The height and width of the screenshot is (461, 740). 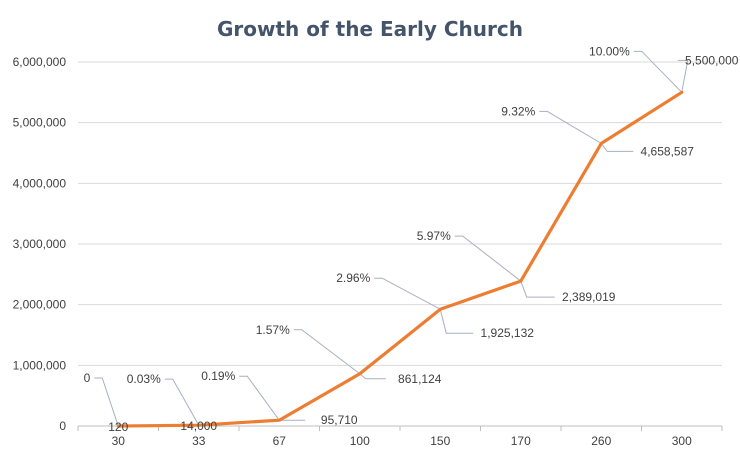 I want to click on percent-label: 0.03%, so click(x=144, y=379).